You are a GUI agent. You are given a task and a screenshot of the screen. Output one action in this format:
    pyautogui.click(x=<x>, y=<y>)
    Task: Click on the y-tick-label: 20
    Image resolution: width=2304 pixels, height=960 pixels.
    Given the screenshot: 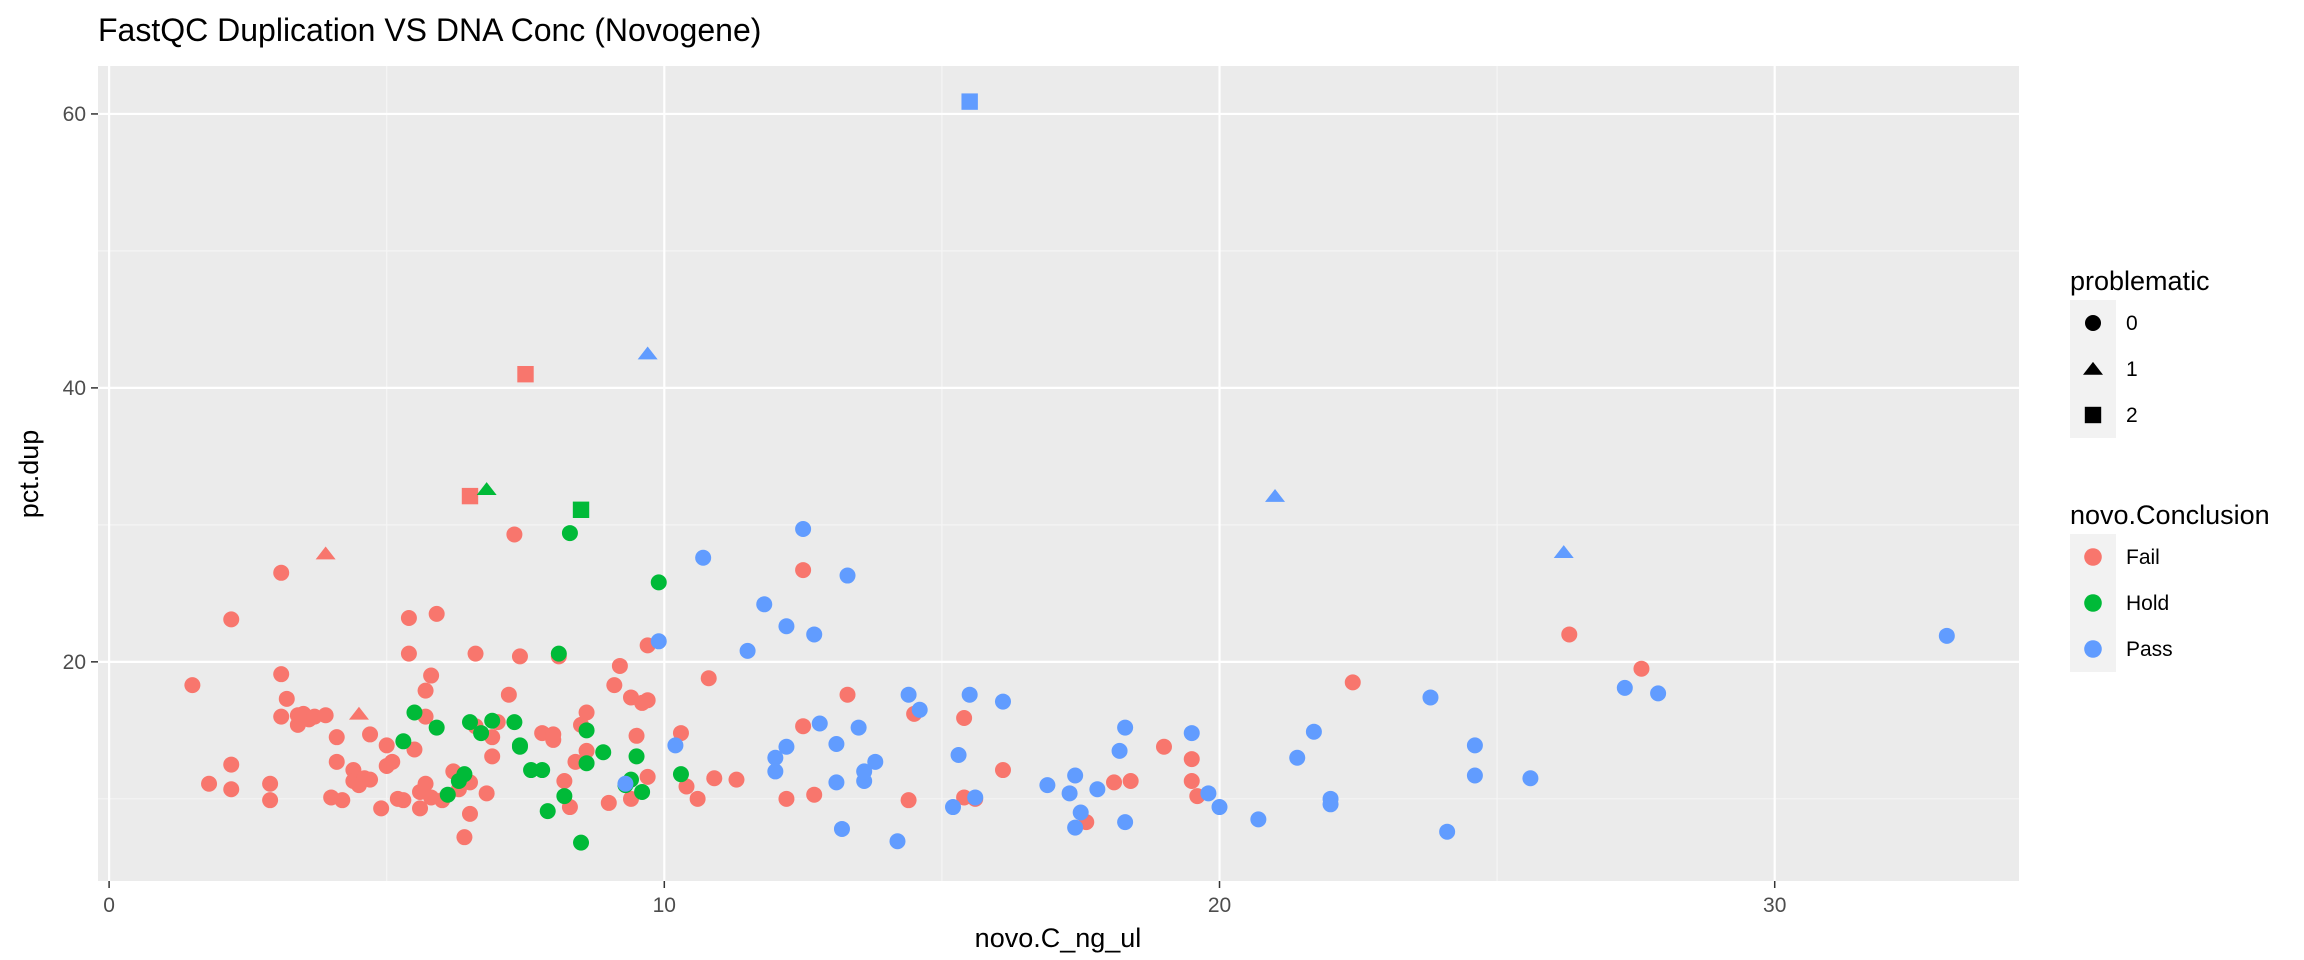 What is the action you would take?
    pyautogui.click(x=74, y=662)
    